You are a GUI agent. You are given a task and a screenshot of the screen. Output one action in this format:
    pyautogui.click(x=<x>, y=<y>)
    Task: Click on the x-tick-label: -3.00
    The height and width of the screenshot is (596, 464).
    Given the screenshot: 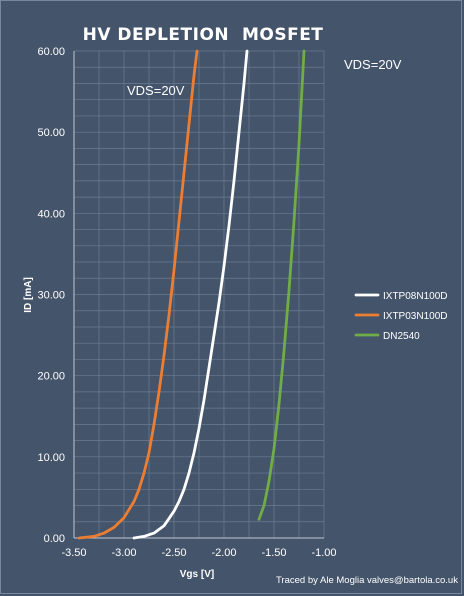 What is the action you would take?
    pyautogui.click(x=123, y=553)
    